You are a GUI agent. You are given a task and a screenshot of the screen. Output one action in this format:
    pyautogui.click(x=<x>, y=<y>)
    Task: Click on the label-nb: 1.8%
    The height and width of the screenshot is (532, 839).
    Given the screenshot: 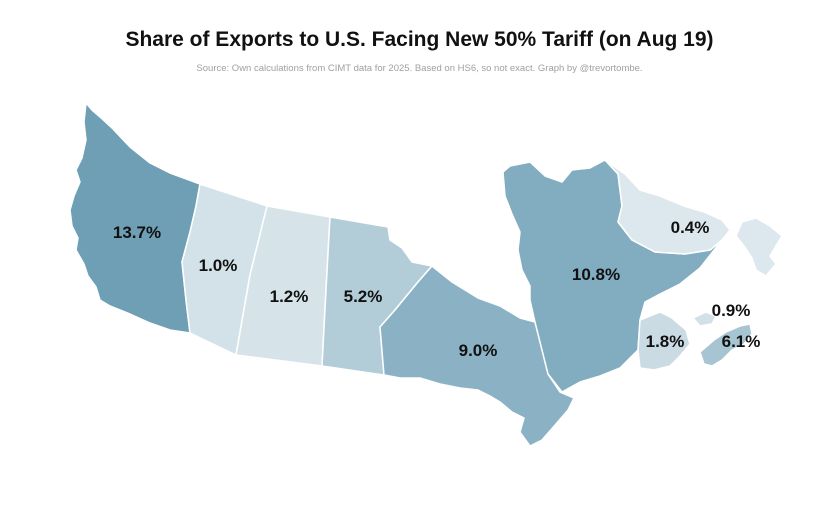 What is the action you would take?
    pyautogui.click(x=665, y=341)
    